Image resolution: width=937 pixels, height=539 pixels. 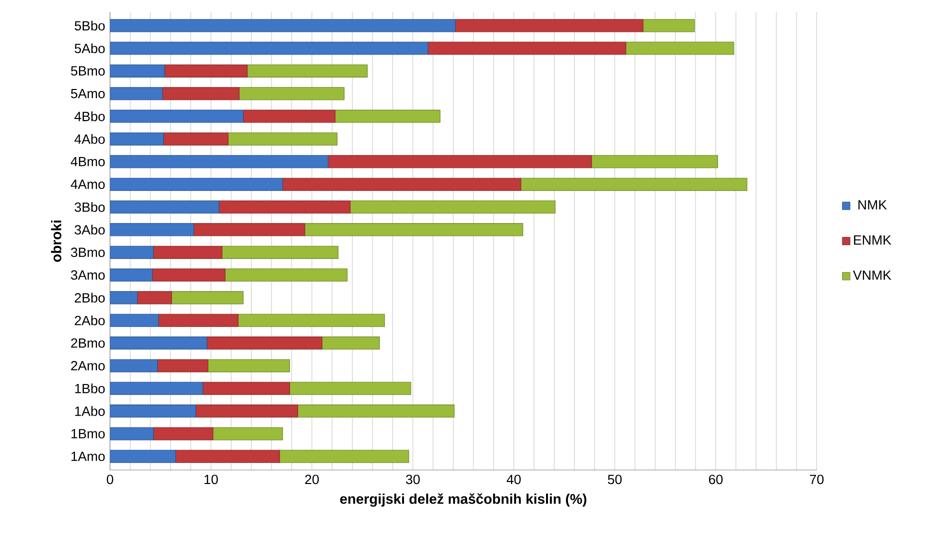 I want to click on x-tick-label: 50, so click(x=615, y=479).